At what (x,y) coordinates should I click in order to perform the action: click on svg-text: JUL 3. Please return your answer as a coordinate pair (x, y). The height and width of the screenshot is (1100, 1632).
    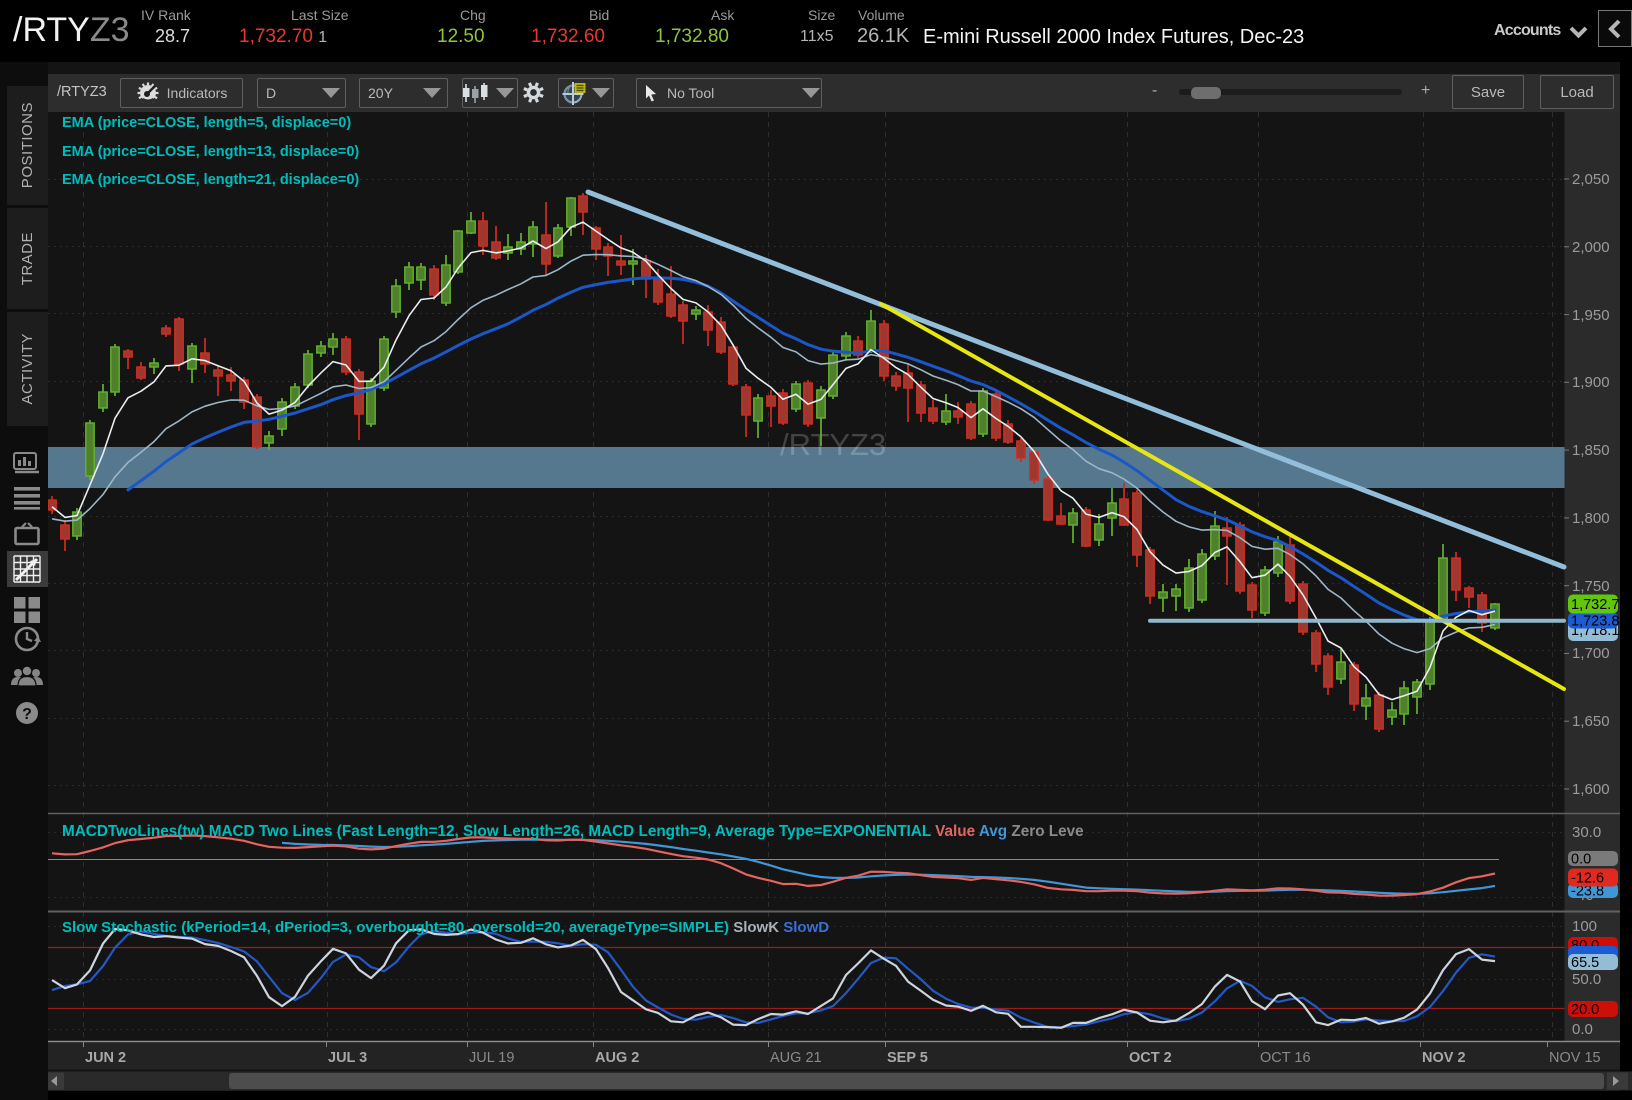
    Looking at the image, I should click on (347, 1058).